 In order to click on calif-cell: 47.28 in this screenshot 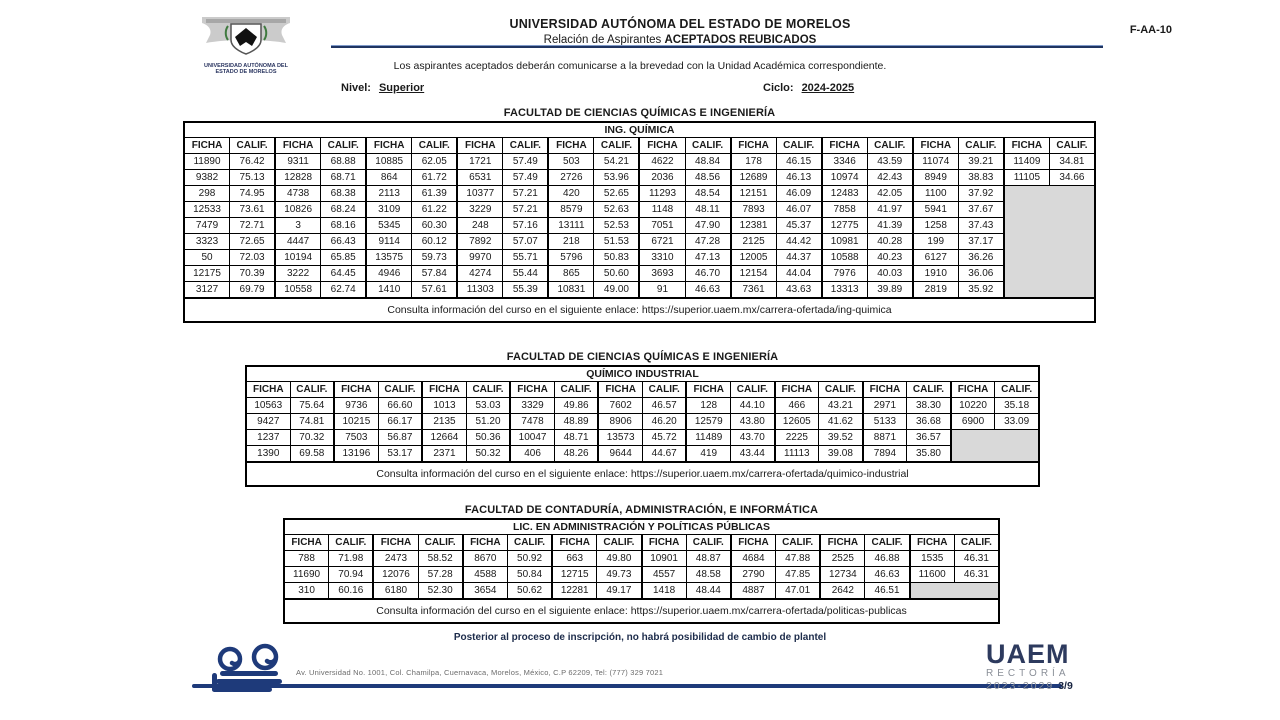, I will do `click(708, 241)`.